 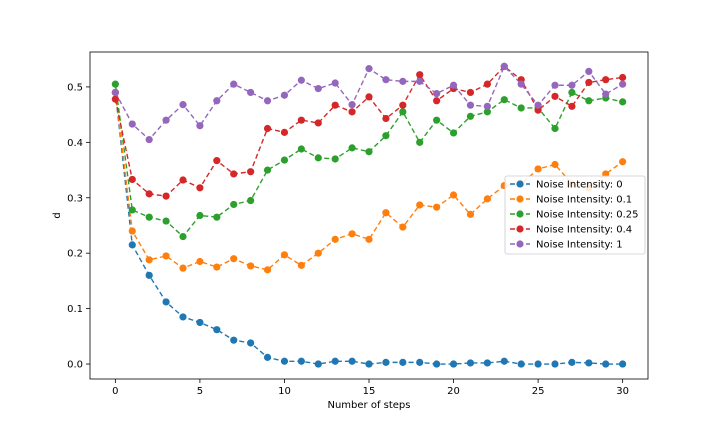 What do you see at coordinates (115, 391) in the screenshot?
I see `x-tick-label: 0` at bounding box center [115, 391].